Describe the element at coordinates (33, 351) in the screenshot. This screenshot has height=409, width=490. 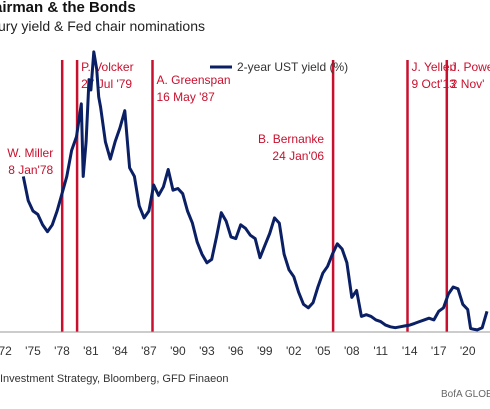
I see `x-tick-label: '75` at that location.